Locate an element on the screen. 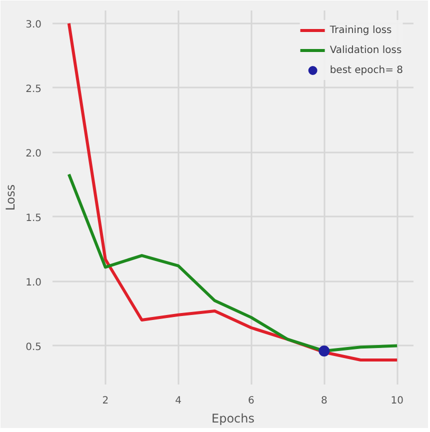 Image resolution: width=430 pixels, height=432 pixels. x-axis-title: Epochs is located at coordinates (233, 419).